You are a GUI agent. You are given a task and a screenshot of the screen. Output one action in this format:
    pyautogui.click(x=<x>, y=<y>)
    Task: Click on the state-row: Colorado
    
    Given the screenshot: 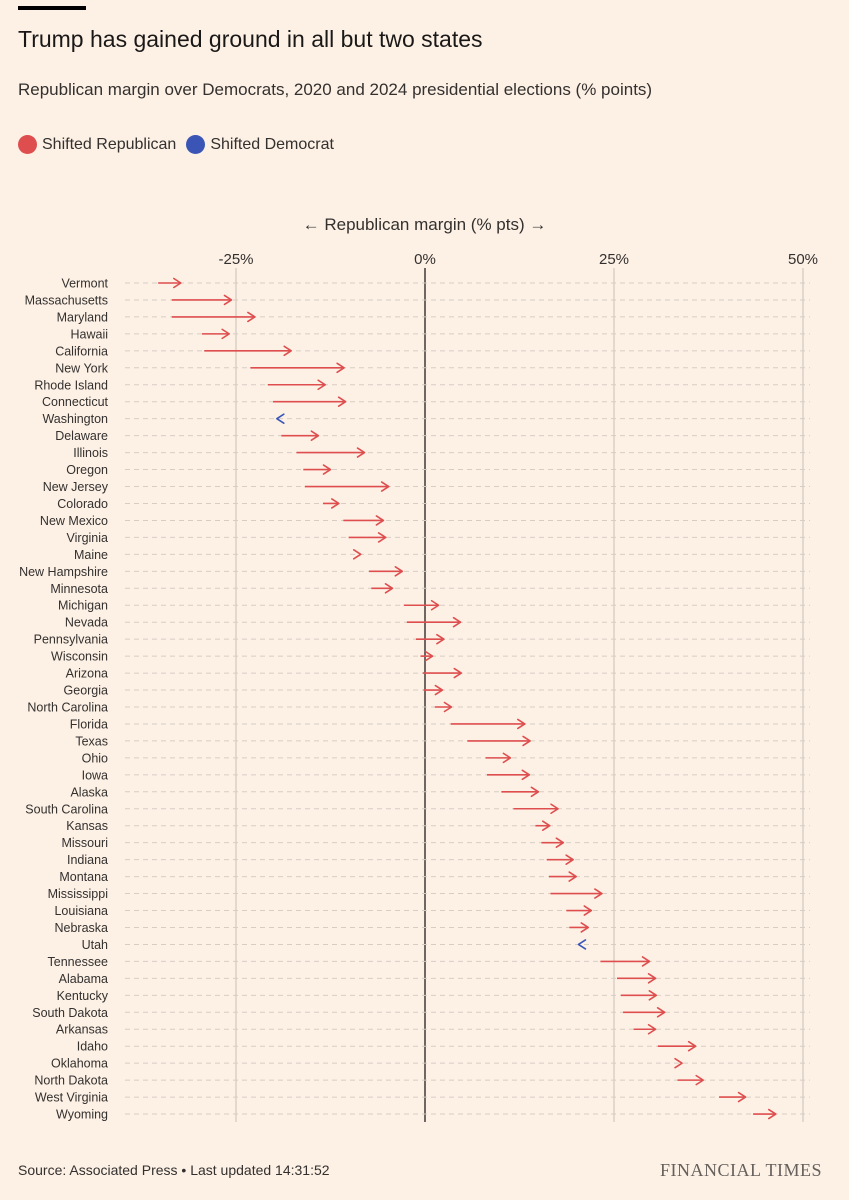 What is the action you would take?
    pyautogui.click(x=433, y=504)
    